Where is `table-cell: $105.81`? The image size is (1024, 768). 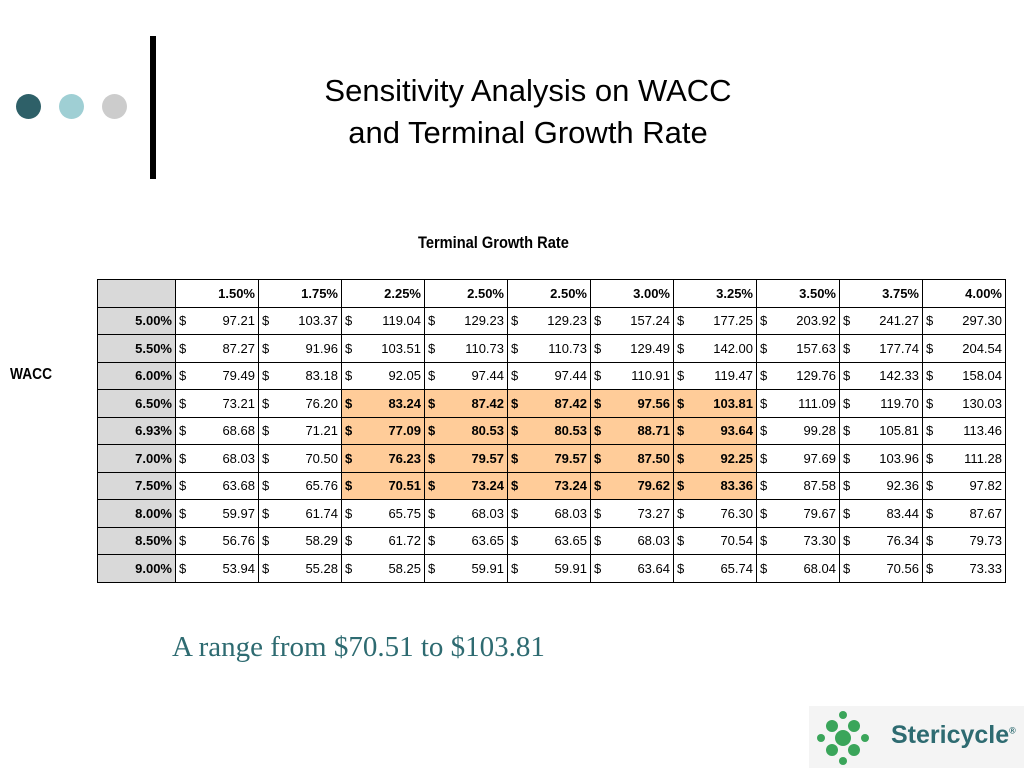
table-cell: $105.81 is located at coordinates (881, 430).